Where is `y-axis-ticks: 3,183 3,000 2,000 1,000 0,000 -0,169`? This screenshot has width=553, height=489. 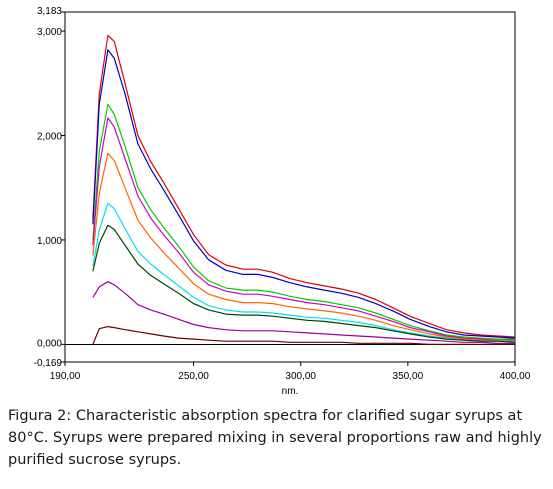
y-axis-ticks: 3,183 3,000 2,000 1,000 0,000 -0,169 is located at coordinates (49, 187).